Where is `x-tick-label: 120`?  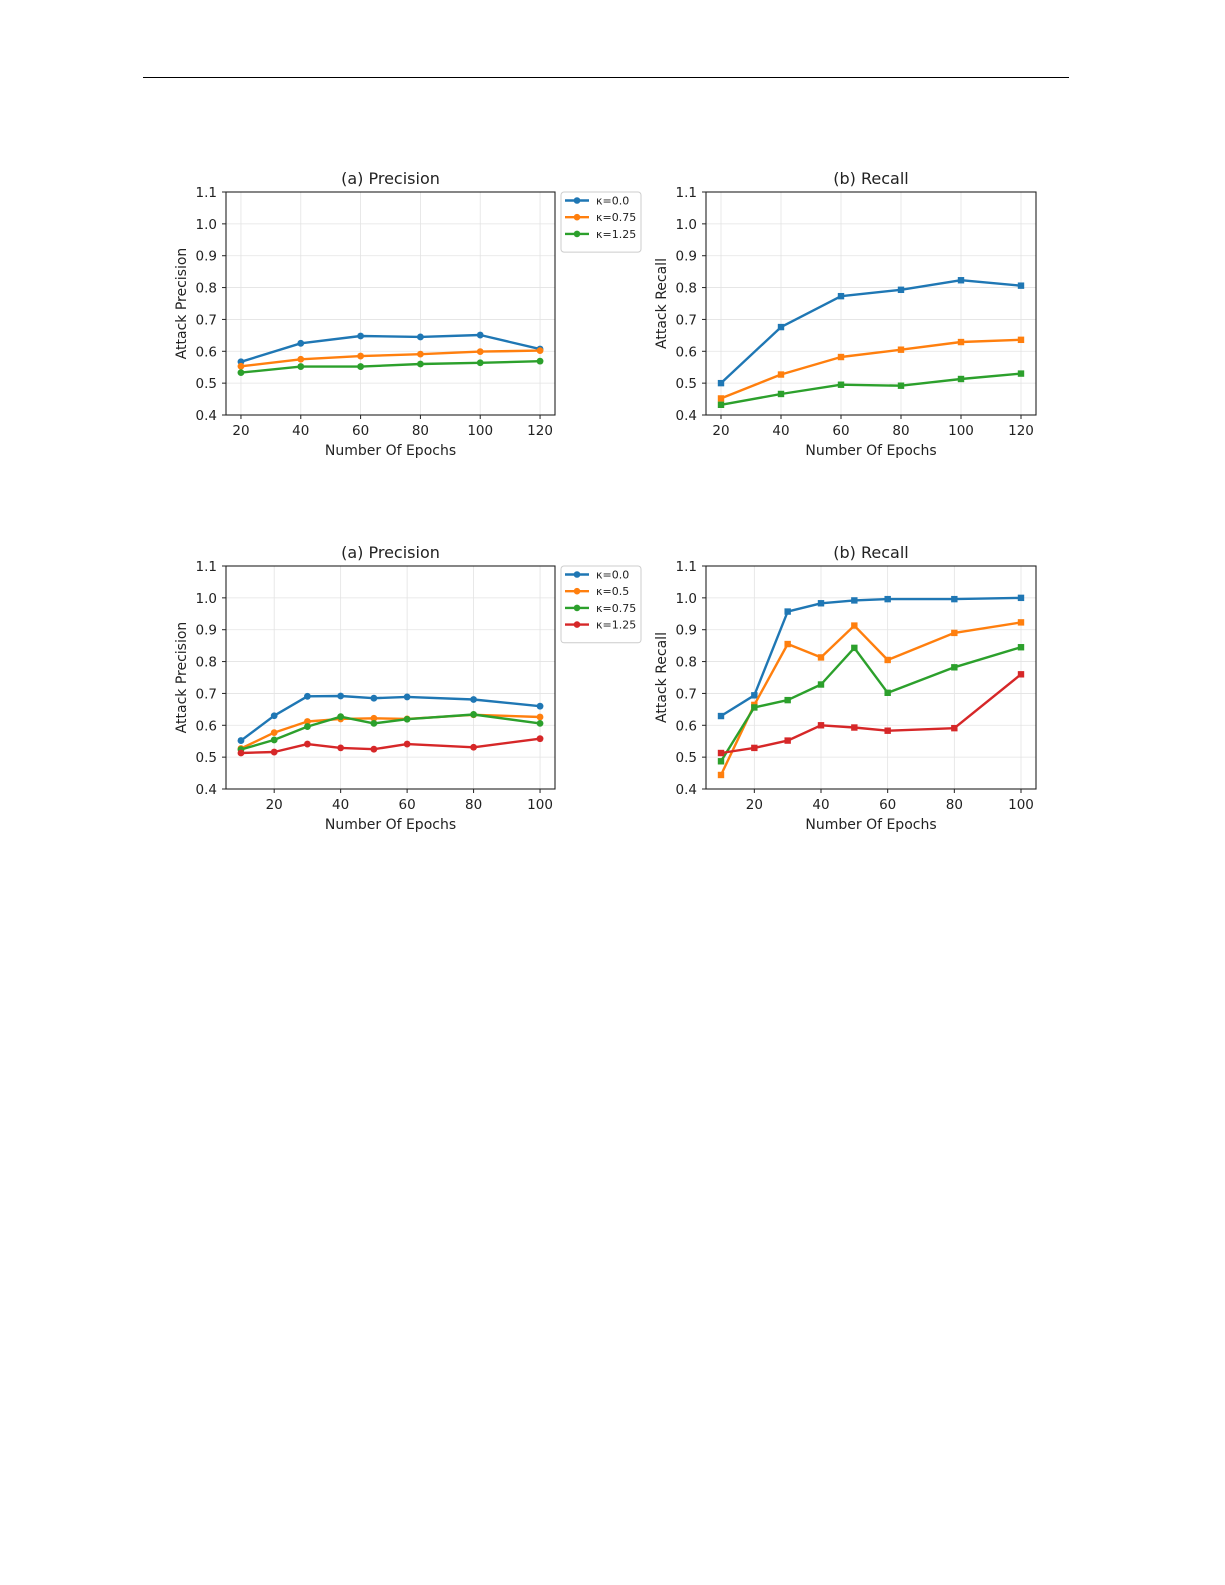 x-tick-label: 120 is located at coordinates (540, 431).